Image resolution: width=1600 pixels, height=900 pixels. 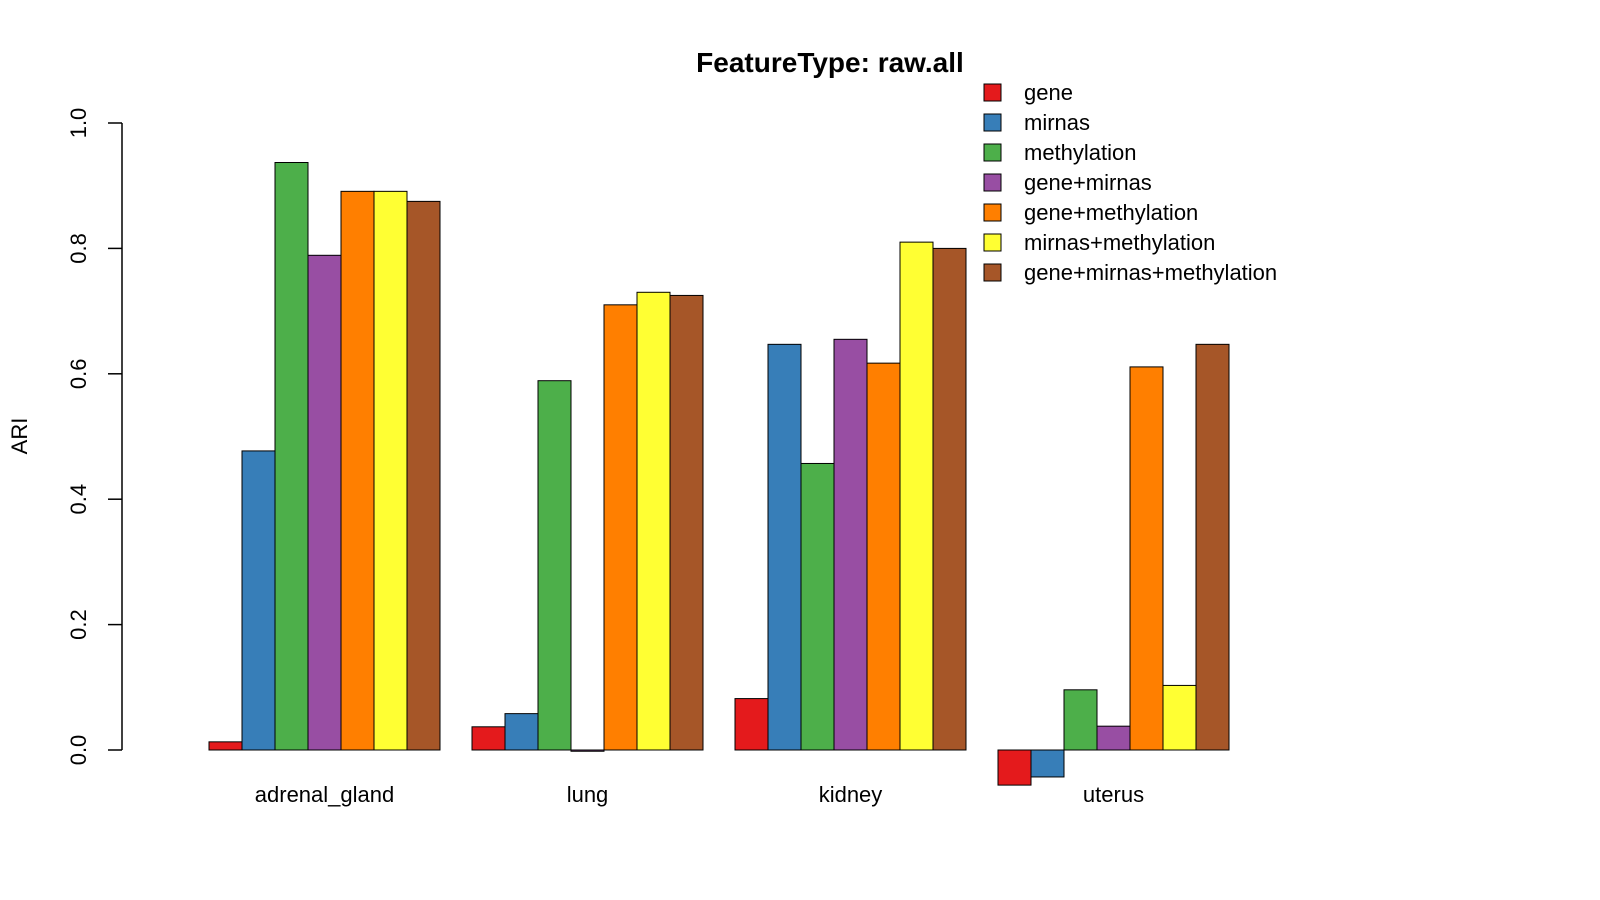 I want to click on legend-label: mirnas+methylation, so click(x=1119, y=242).